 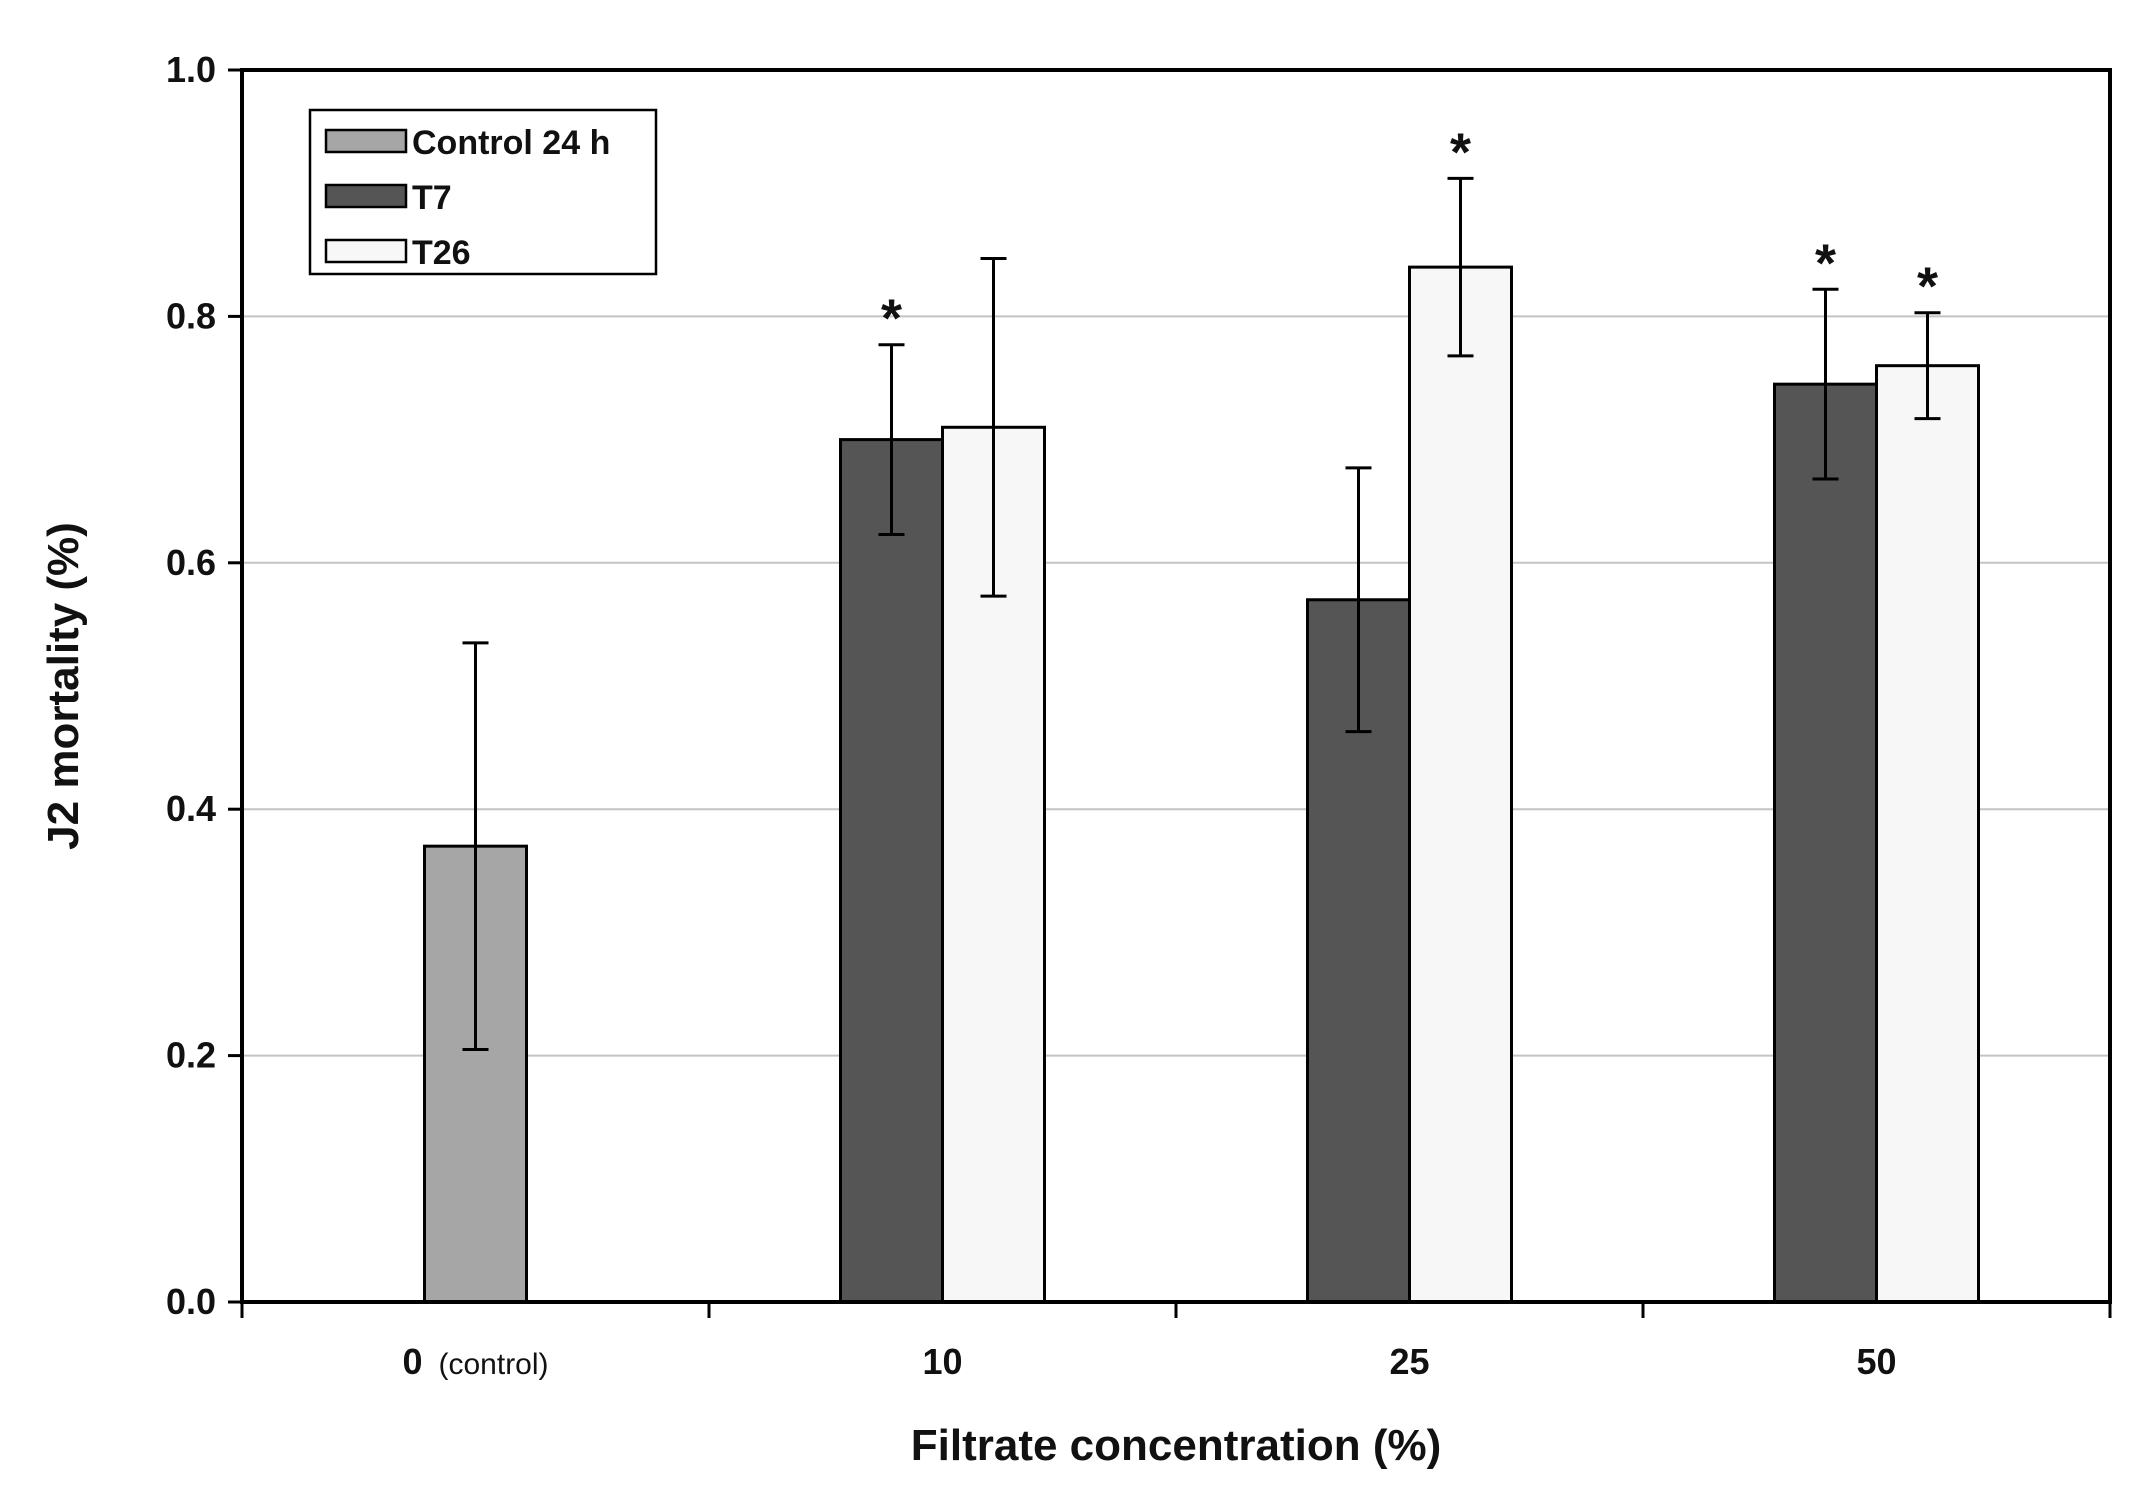 I want to click on x-tick-value: 0, so click(x=412, y=1361).